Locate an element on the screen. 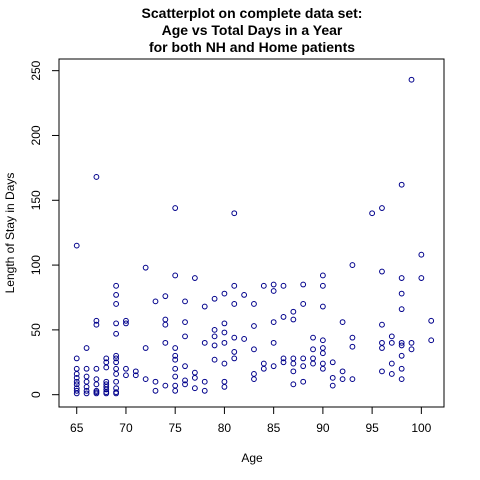 This screenshot has height=480, width=480. x-axis-label: Age is located at coordinates (252, 458).